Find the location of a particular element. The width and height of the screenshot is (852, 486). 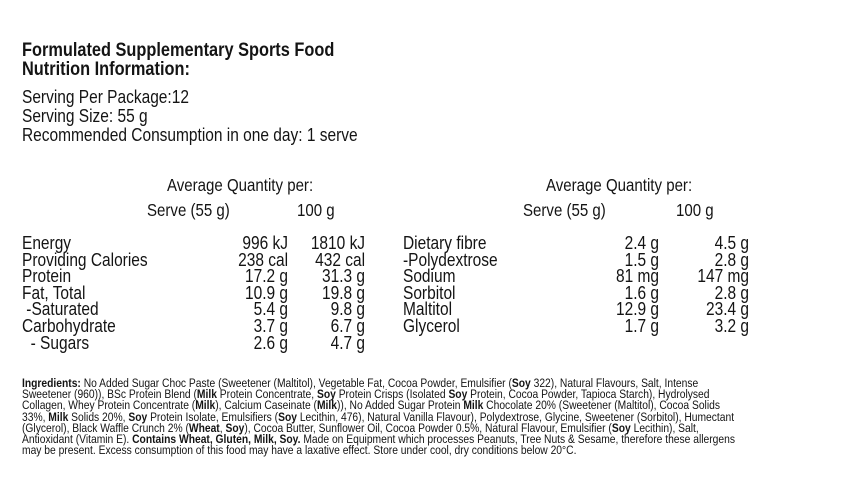

nutrient-label: Maltitol is located at coordinates (428, 309).